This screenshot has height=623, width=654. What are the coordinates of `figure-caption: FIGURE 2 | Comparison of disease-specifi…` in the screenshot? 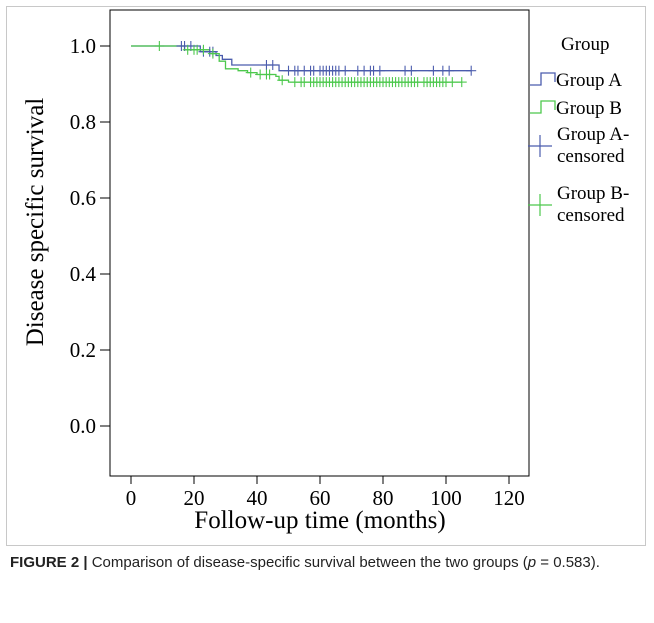 It's located at (328, 562).